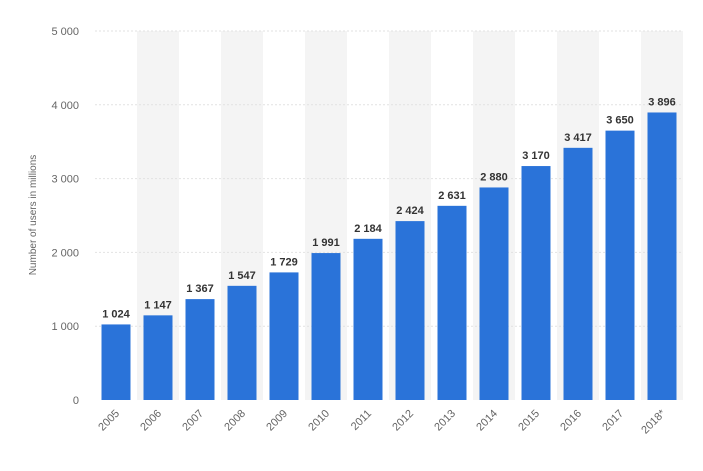  I want to click on data-label-2011: 2 184, so click(368, 229).